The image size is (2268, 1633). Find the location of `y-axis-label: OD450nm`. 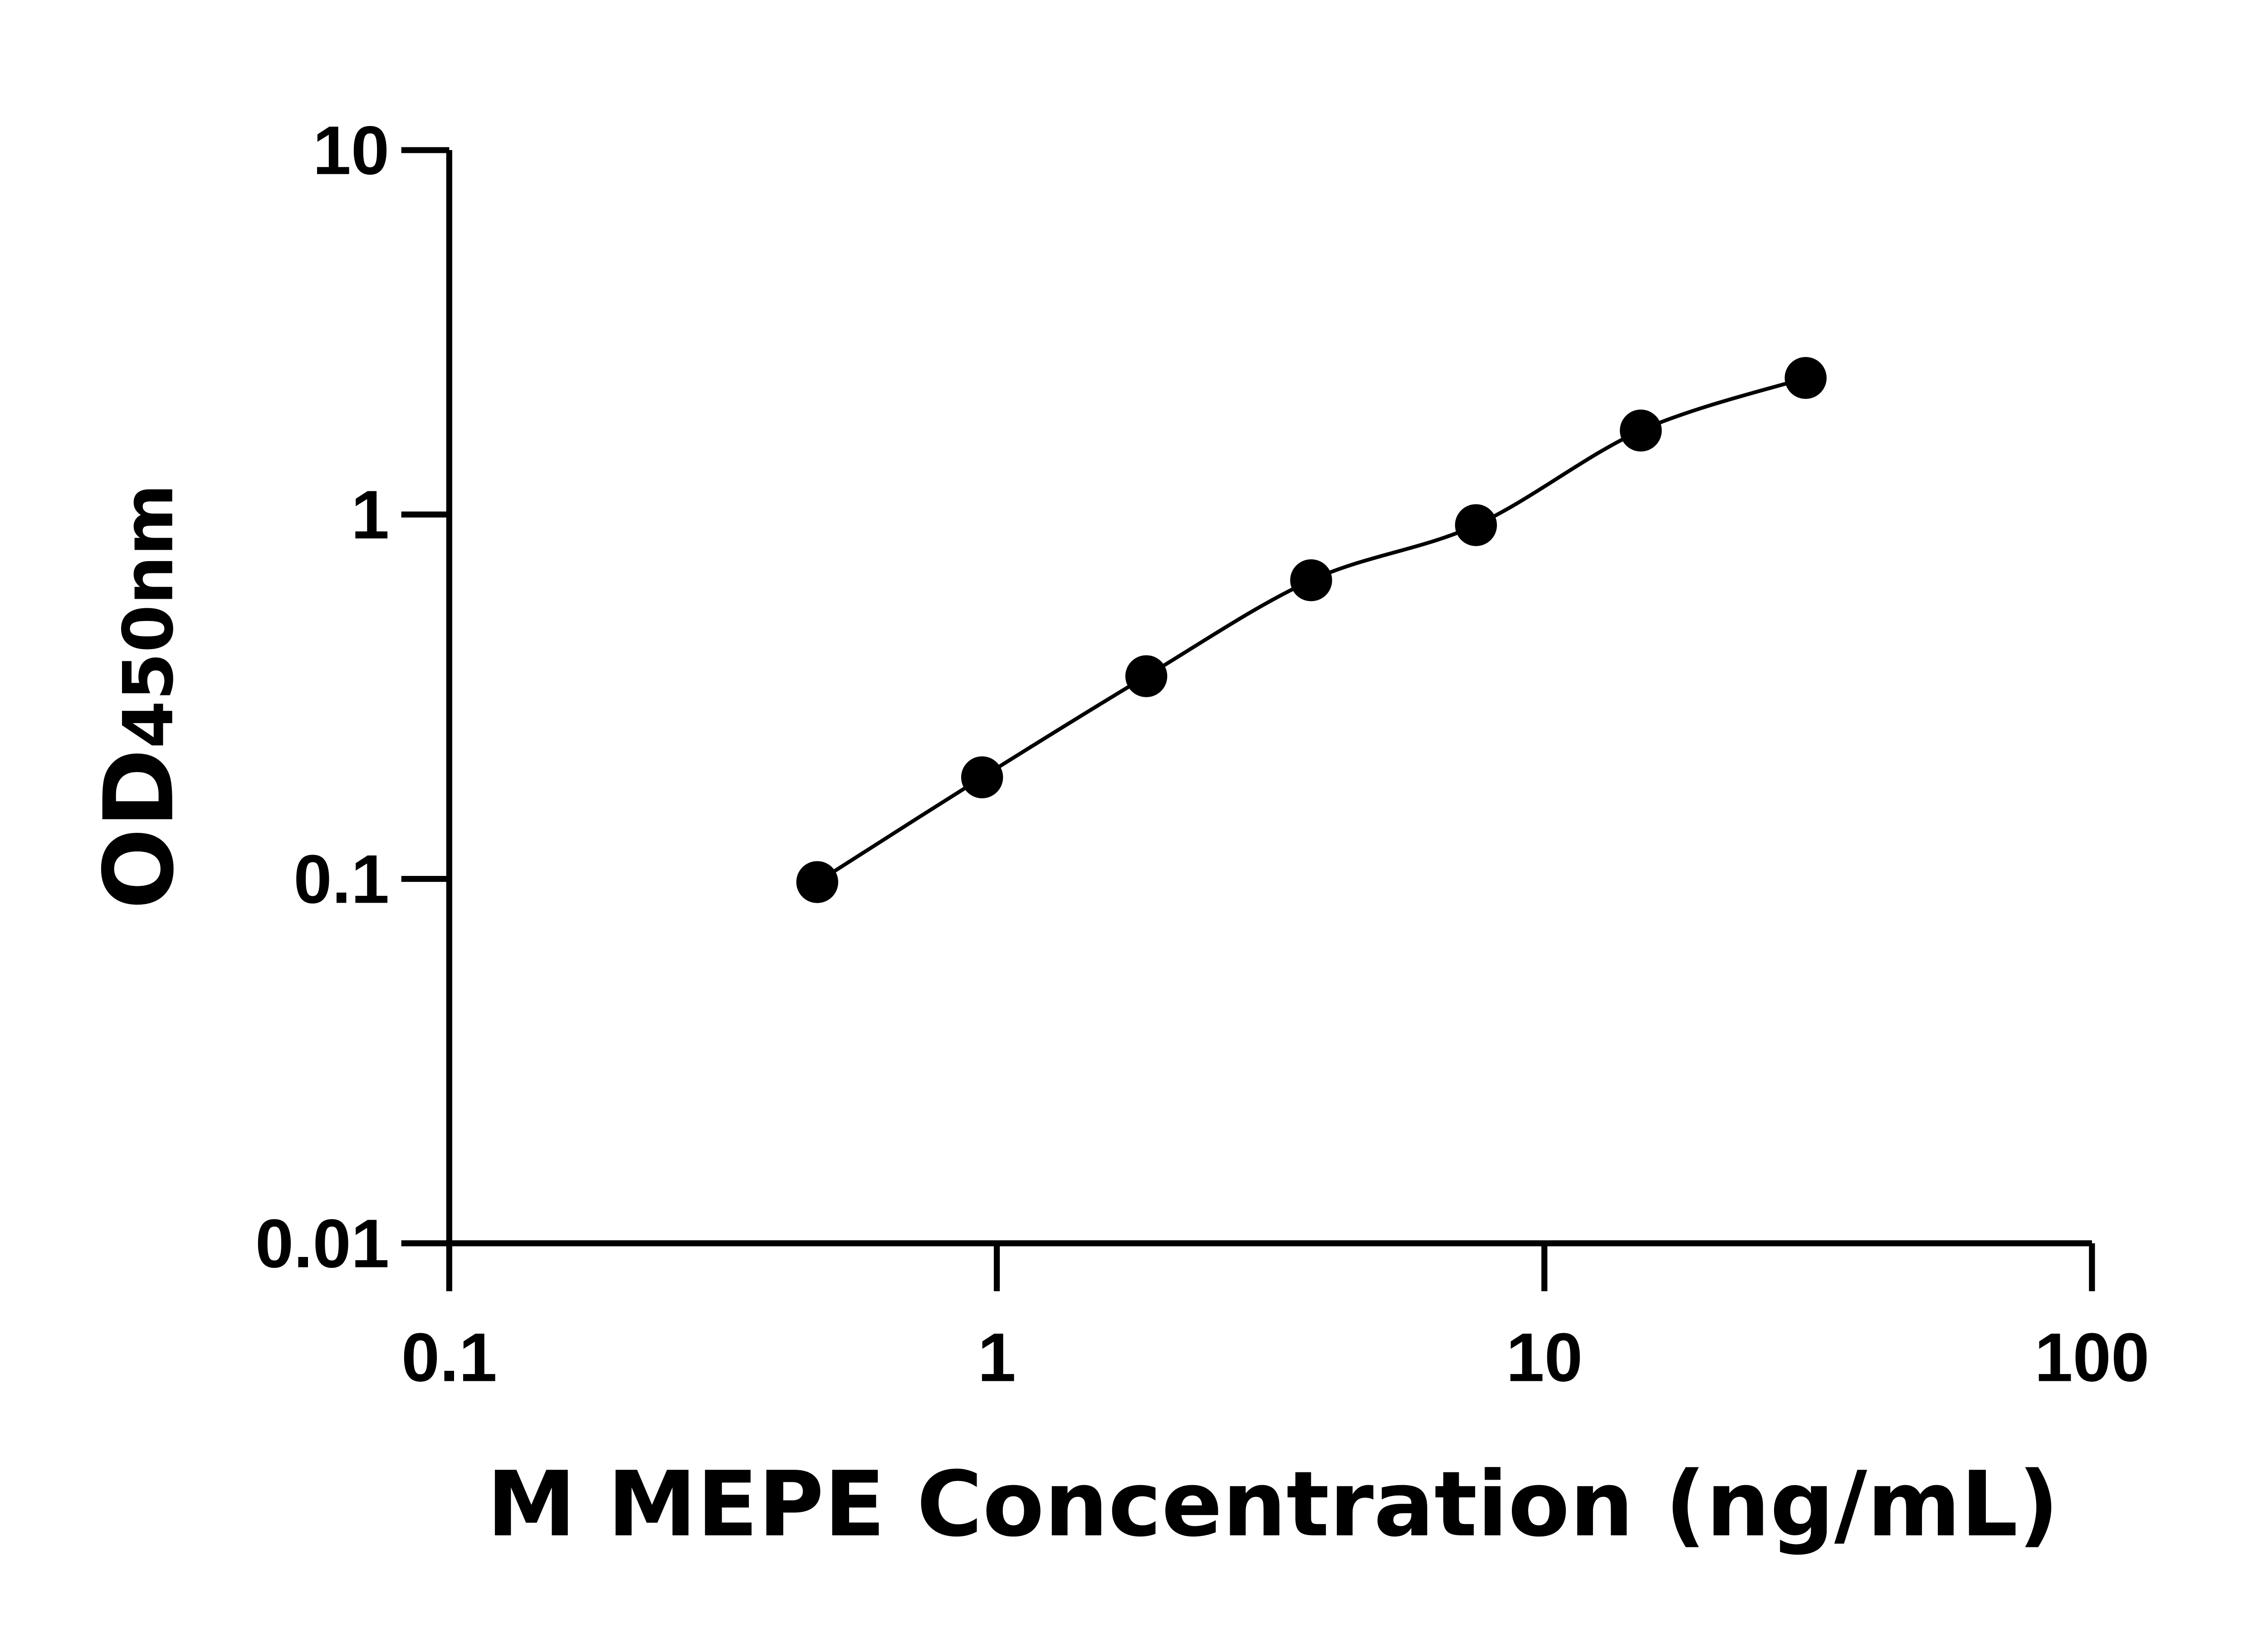

y-axis-label: OD450nm is located at coordinates (139, 696).